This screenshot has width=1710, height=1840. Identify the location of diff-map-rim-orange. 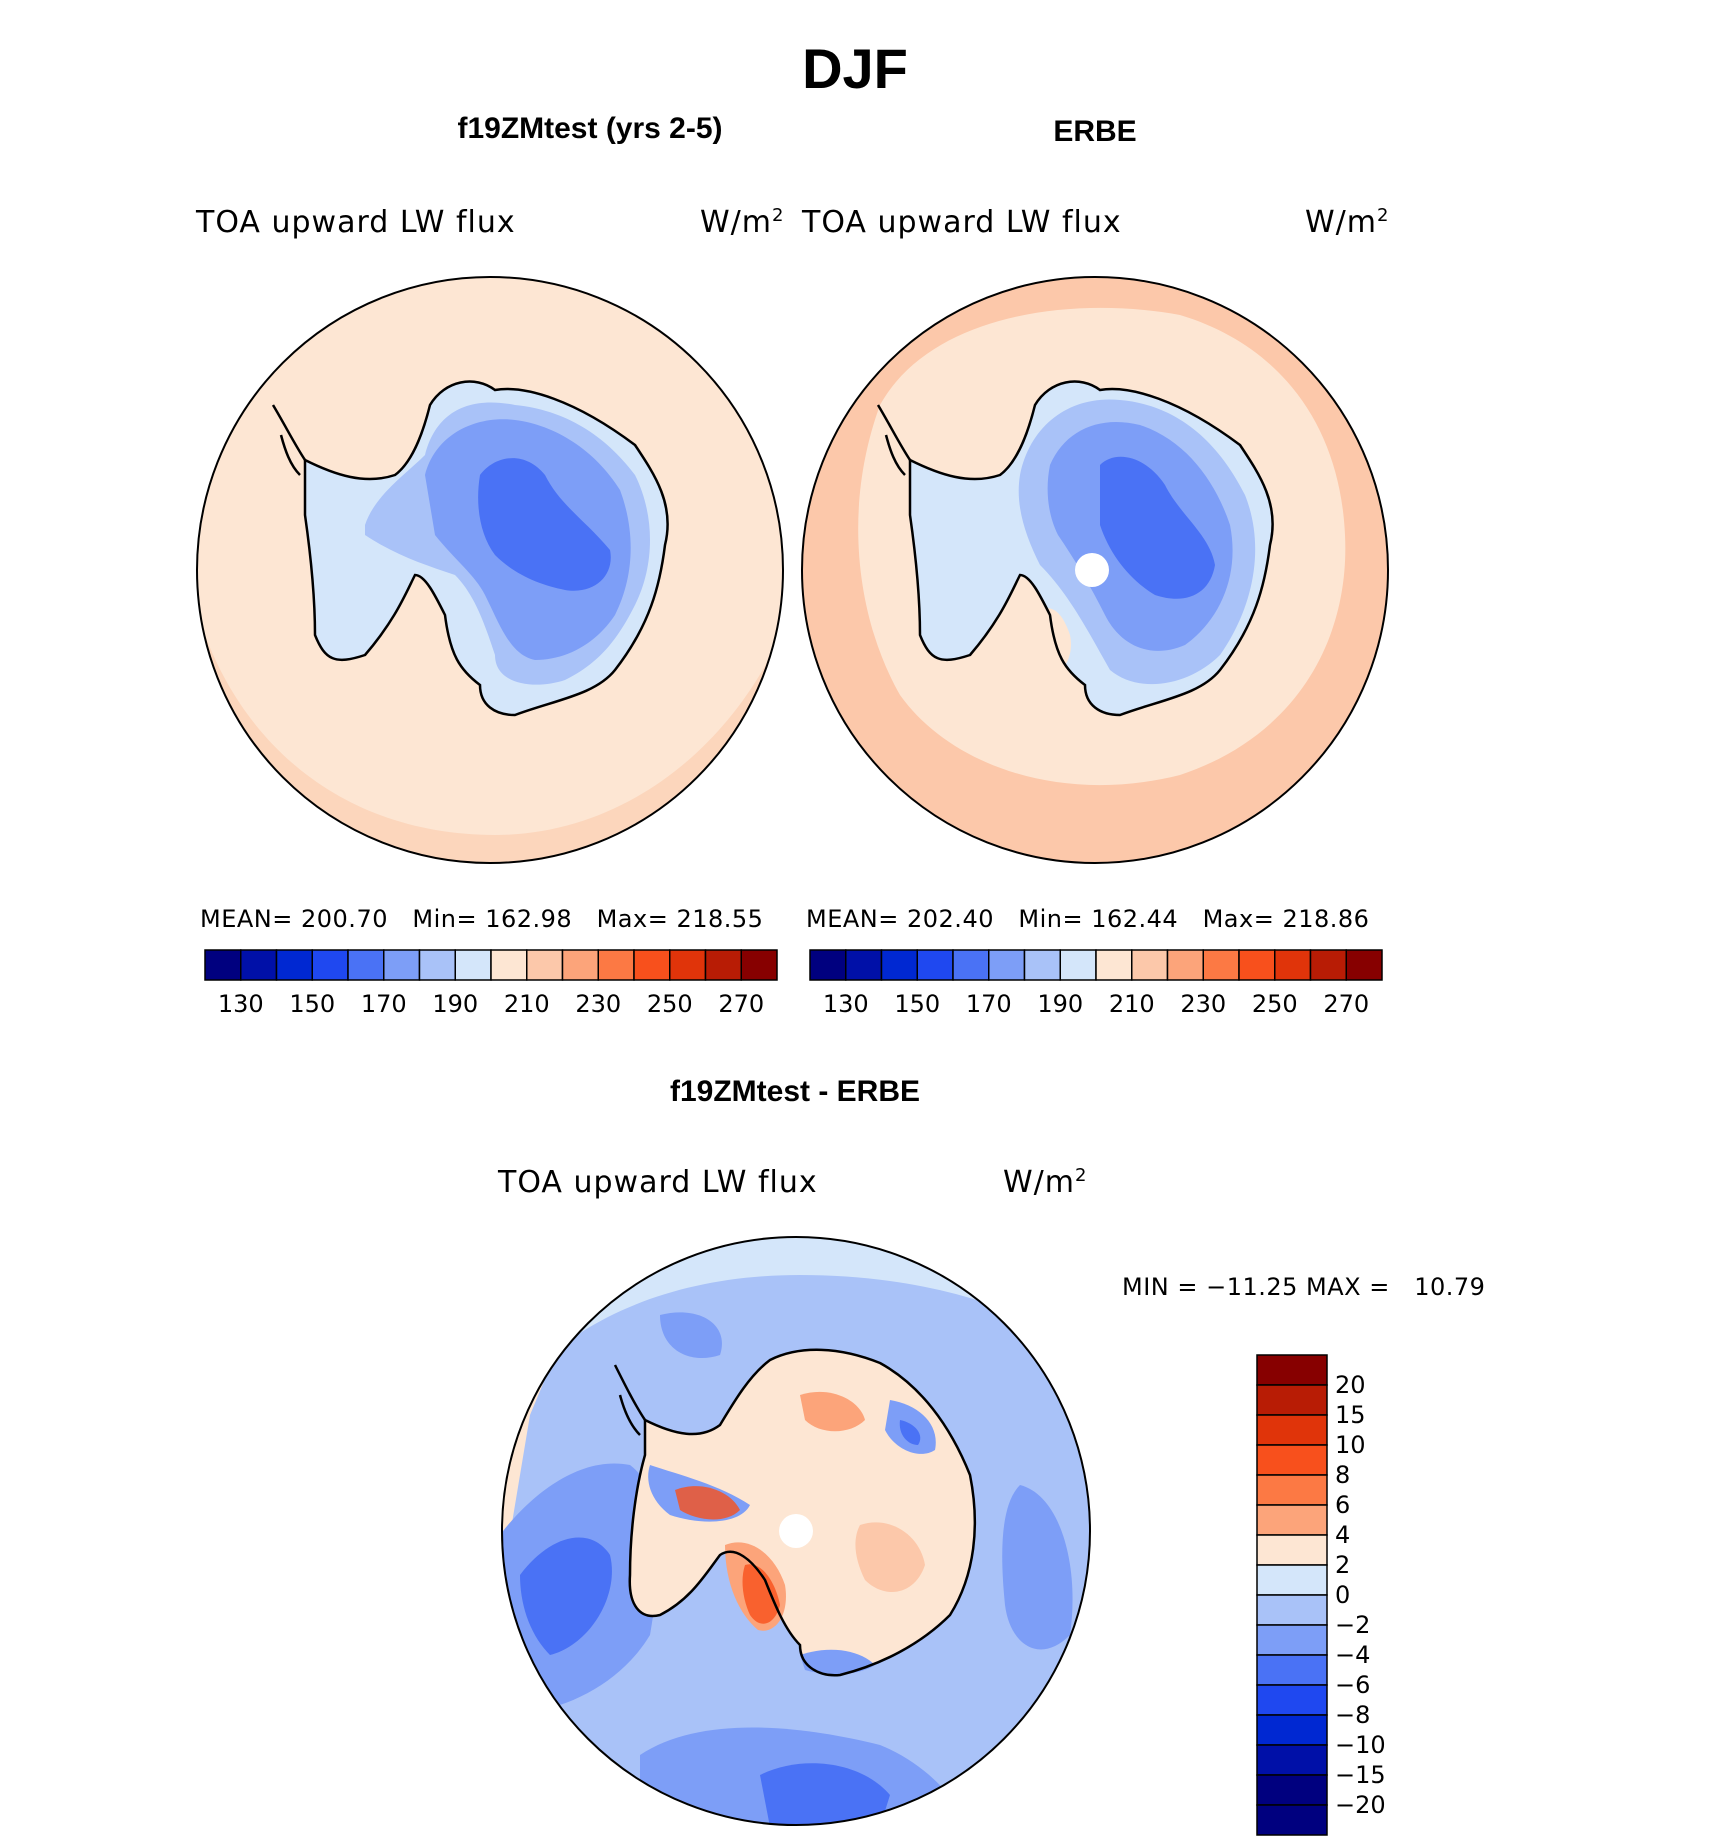
(541, 1415).